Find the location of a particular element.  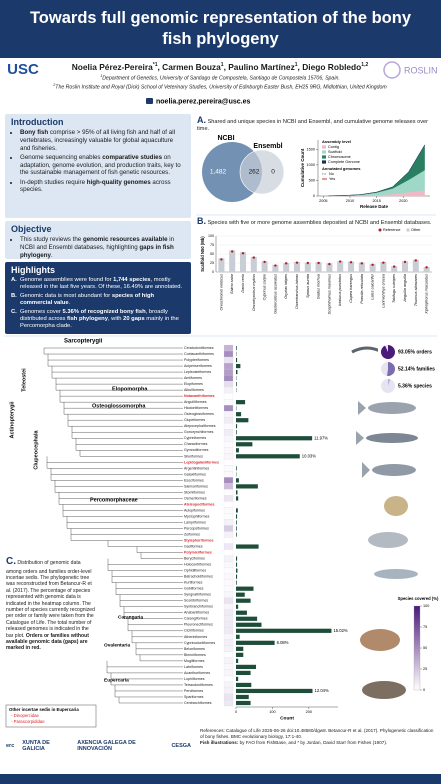

author-name: Carmen Bouza is located at coordinates (191, 67).